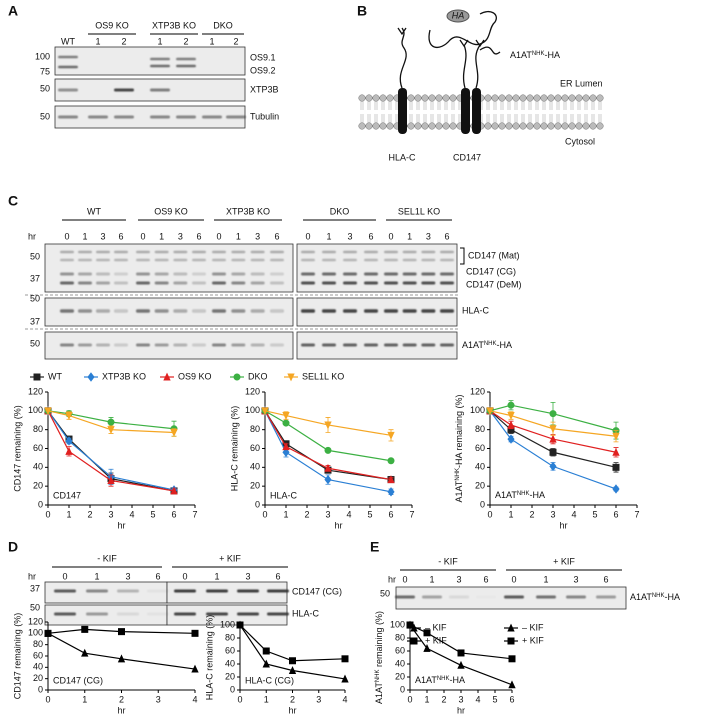  I want to click on timepoint-label: 6, so click(198, 236).